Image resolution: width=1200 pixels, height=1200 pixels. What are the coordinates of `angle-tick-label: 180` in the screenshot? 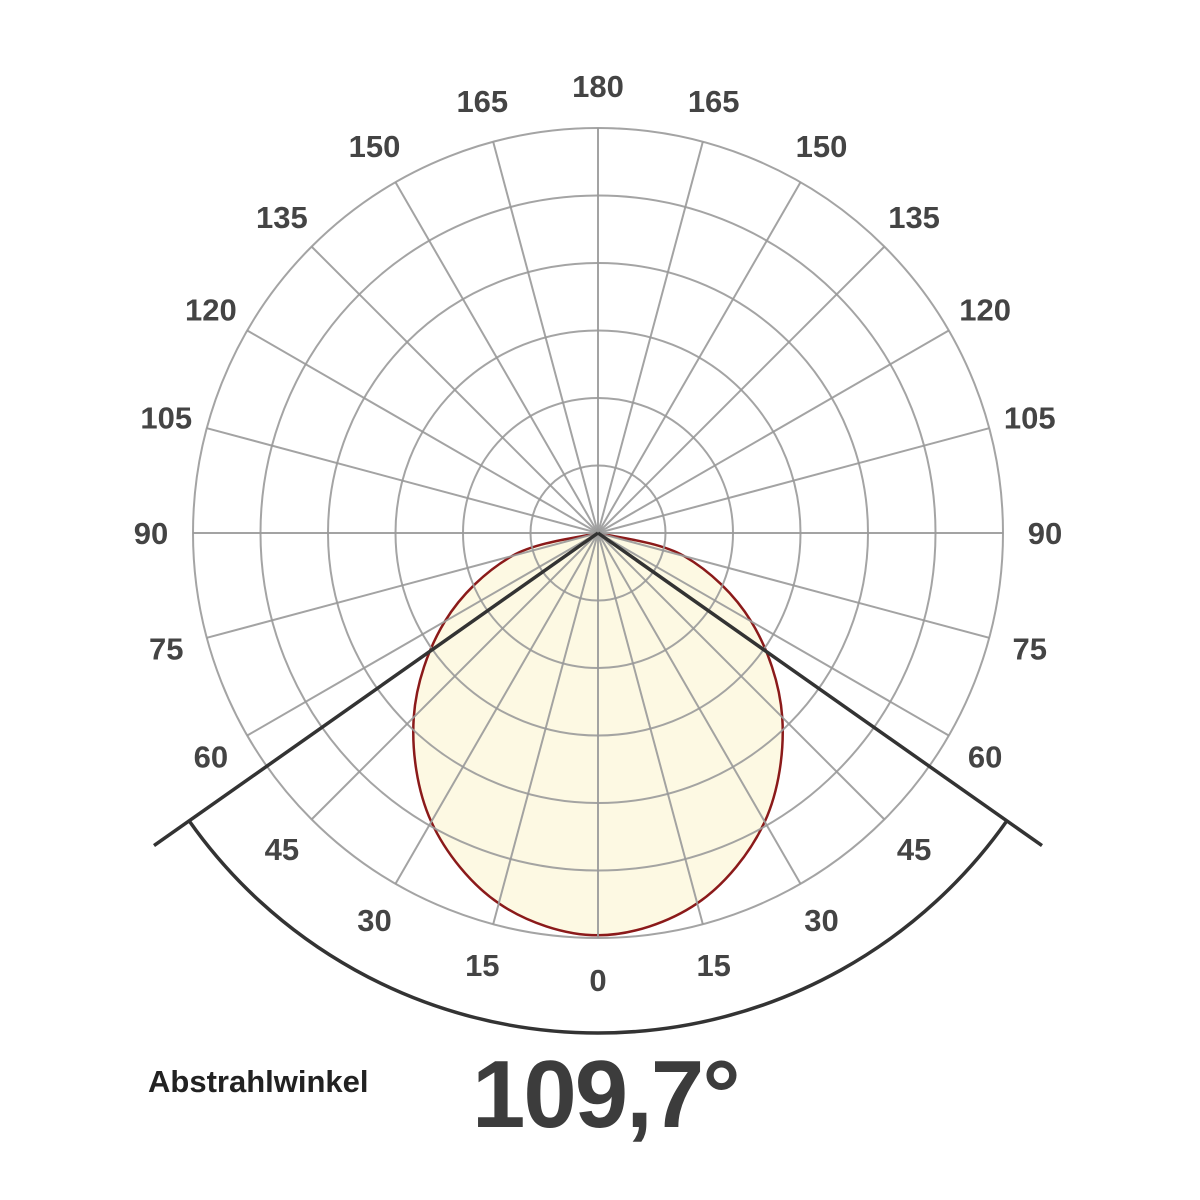 It's located at (598, 86).